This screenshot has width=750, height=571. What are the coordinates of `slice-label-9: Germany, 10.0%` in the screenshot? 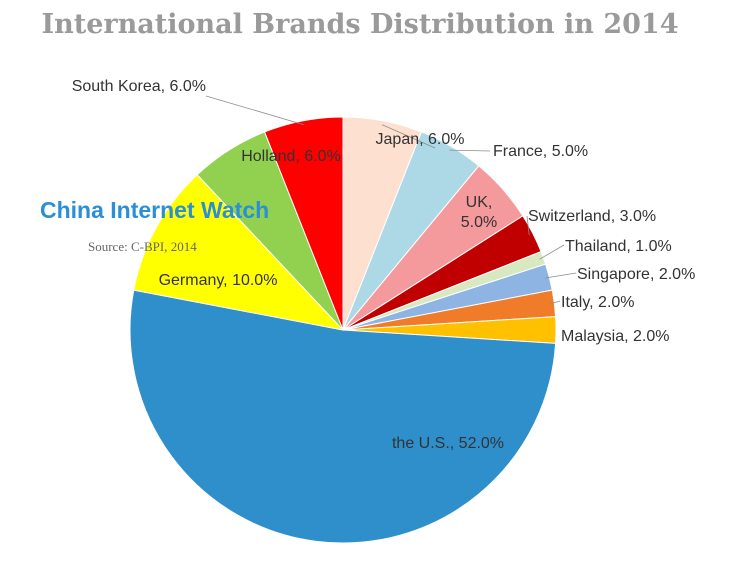 It's located at (218, 280).